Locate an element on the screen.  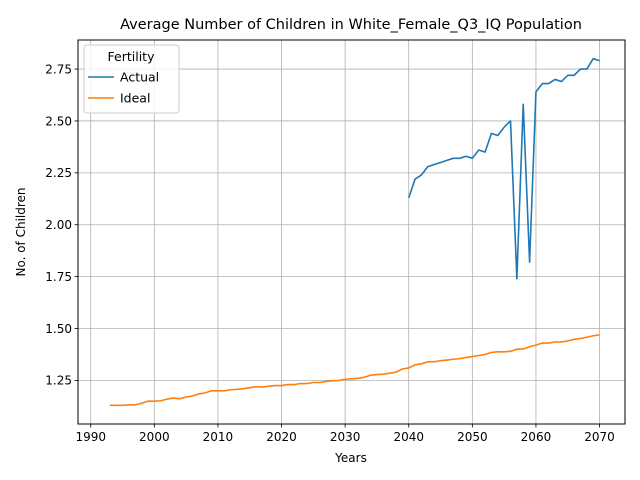
x-tick-label: 2040 is located at coordinates (408, 437).